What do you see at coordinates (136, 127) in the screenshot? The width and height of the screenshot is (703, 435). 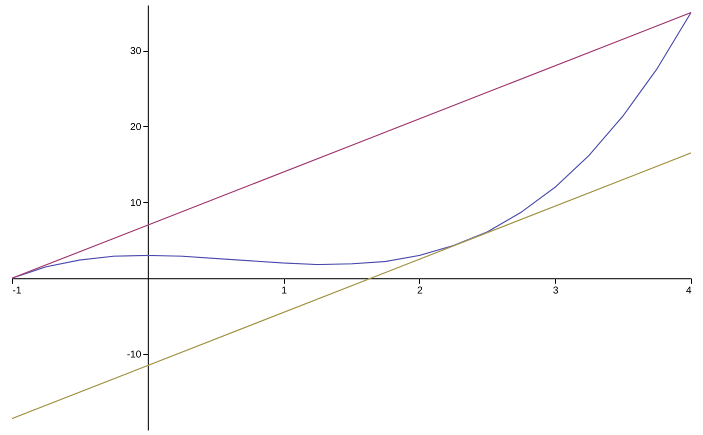 I see `y-tick-label: 20` at bounding box center [136, 127].